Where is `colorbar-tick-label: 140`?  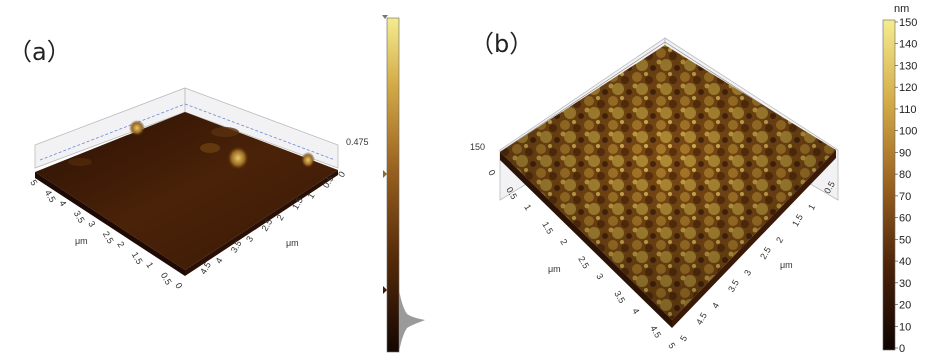 colorbar-tick-label: 140 is located at coordinates (908, 45).